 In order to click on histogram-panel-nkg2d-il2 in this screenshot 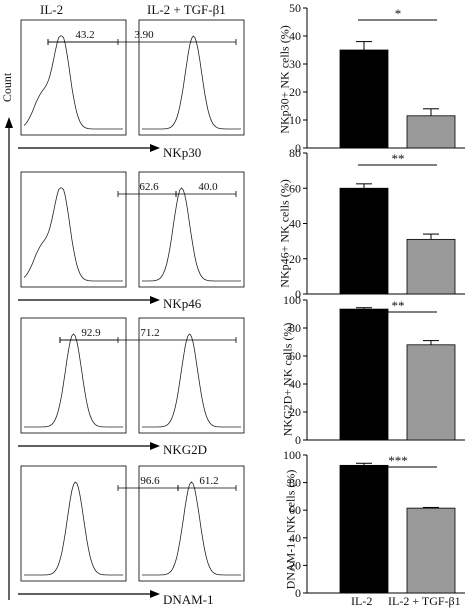, I will do `click(73, 375)`.